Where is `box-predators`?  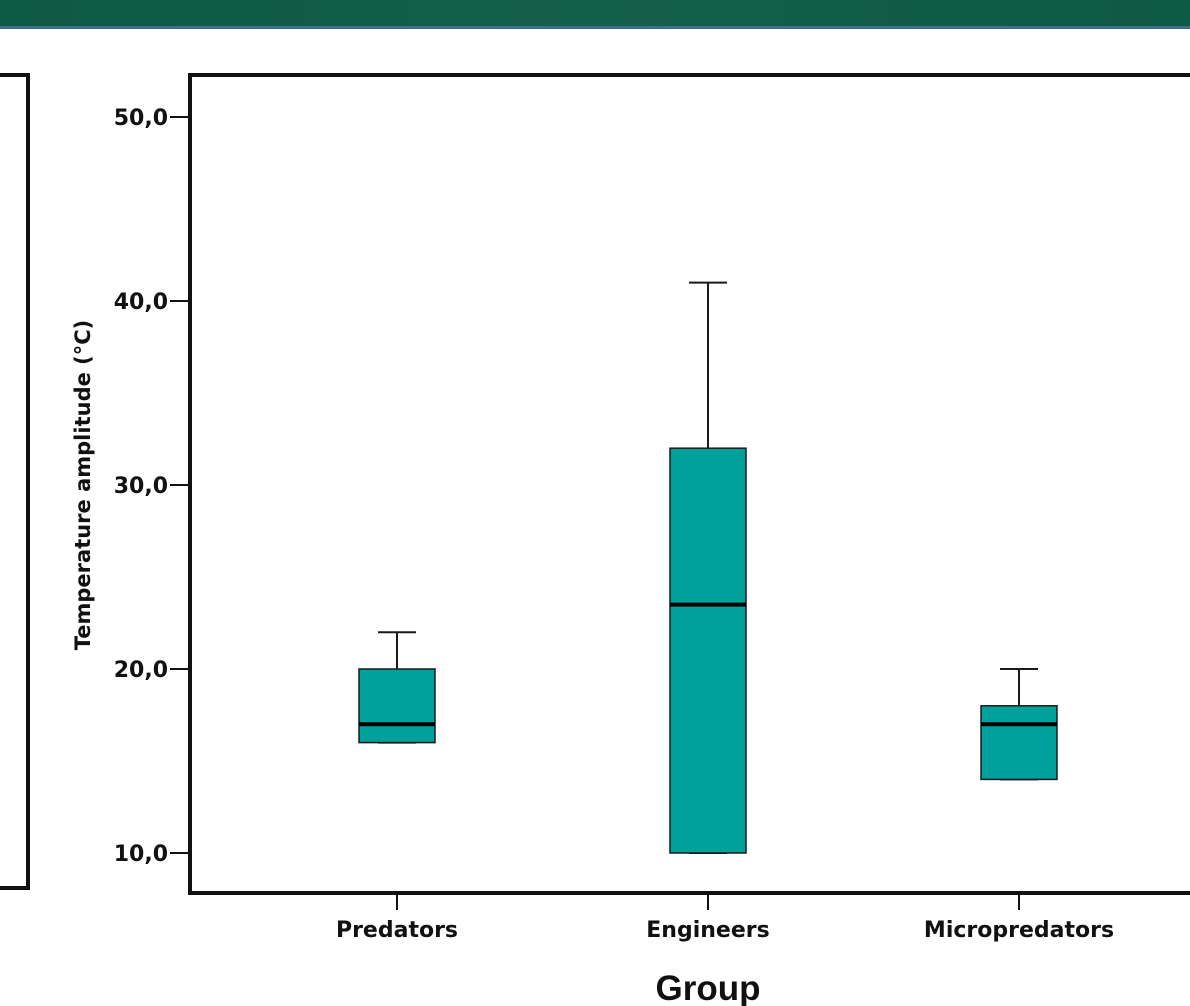 box-predators is located at coordinates (397, 687).